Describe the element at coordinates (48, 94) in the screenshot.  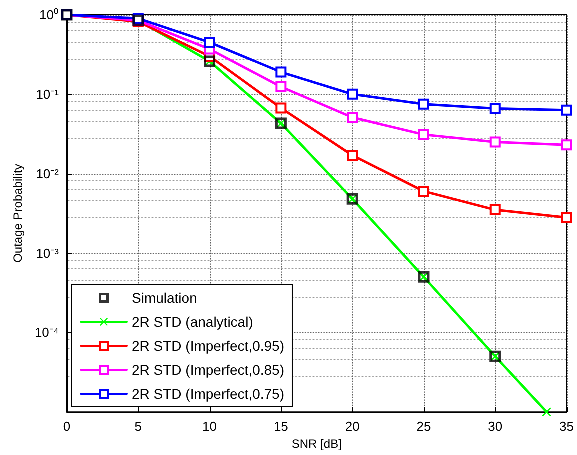
I see `y-tick-label: 10⁻¹` at that location.